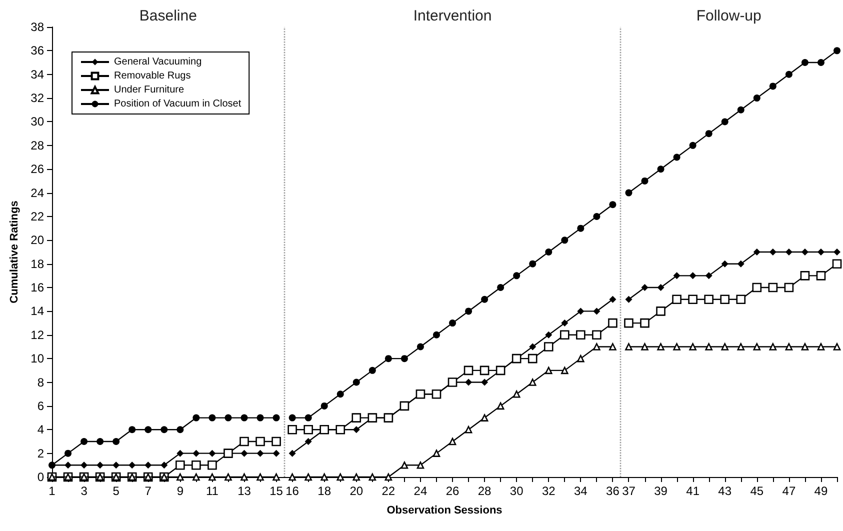  What do you see at coordinates (14, 252) in the screenshot?
I see `y-axis-title: Cumulative Ratings` at bounding box center [14, 252].